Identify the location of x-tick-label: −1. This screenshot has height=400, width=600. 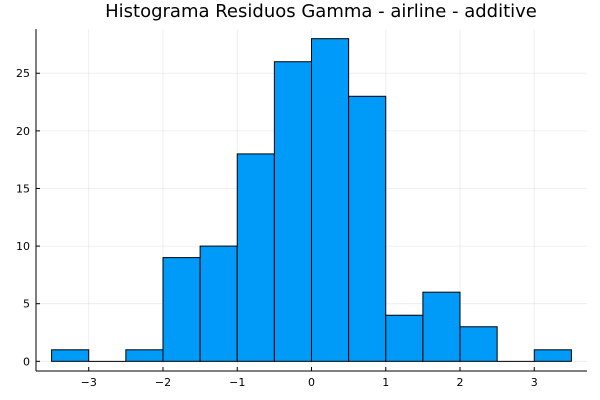
(237, 382).